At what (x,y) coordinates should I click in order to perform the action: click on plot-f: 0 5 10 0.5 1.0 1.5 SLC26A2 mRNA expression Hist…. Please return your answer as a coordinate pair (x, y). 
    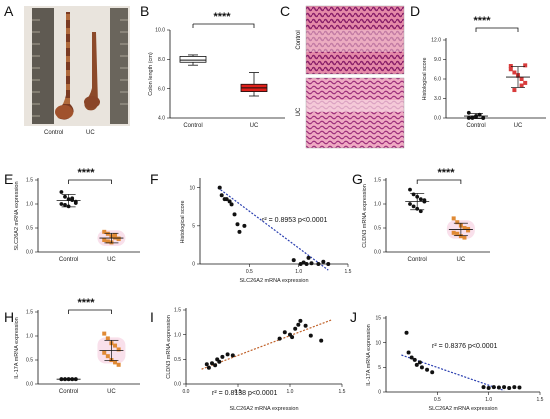
    Looking at the image, I should click on (266, 231).